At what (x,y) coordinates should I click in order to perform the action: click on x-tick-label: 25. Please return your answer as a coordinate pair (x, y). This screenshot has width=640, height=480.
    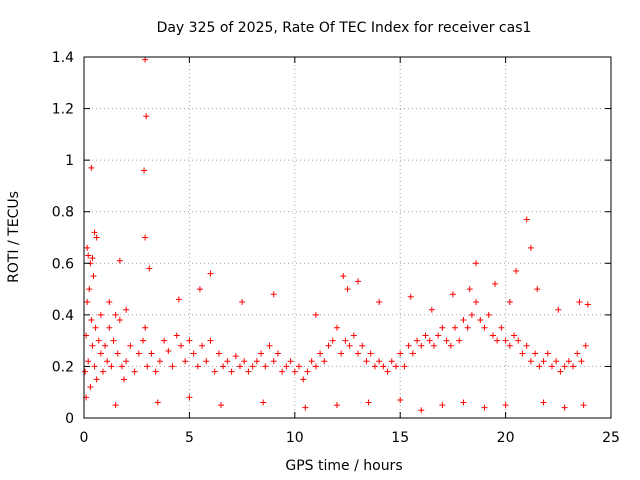
    Looking at the image, I should click on (611, 438).